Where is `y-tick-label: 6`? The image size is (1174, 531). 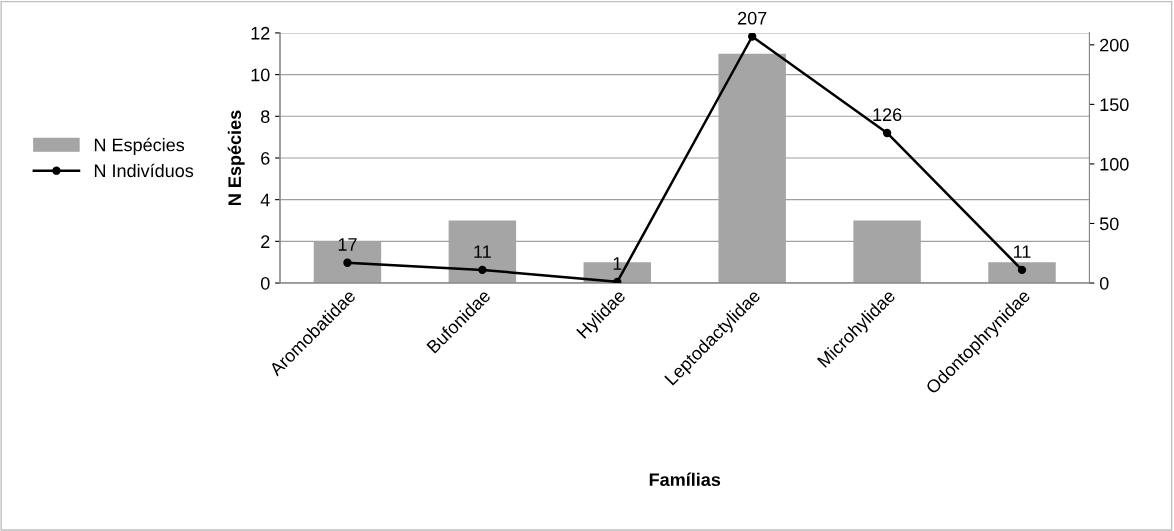
y-tick-label: 6 is located at coordinates (265, 158).